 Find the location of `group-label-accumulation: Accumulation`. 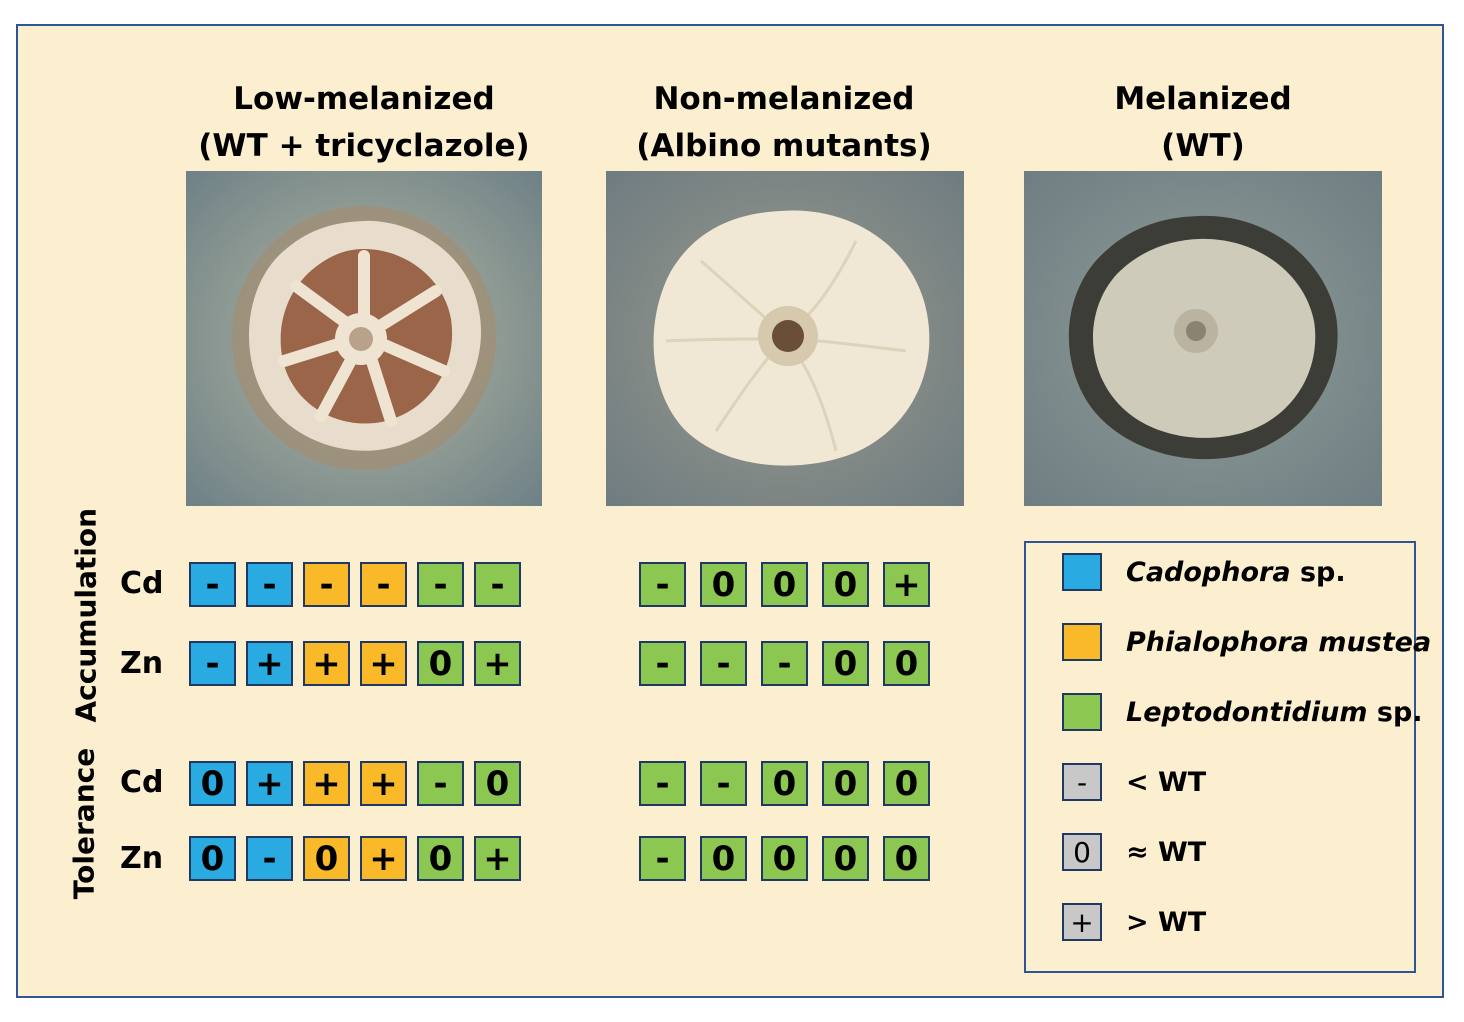

group-label-accumulation: Accumulation is located at coordinates (86, 615).